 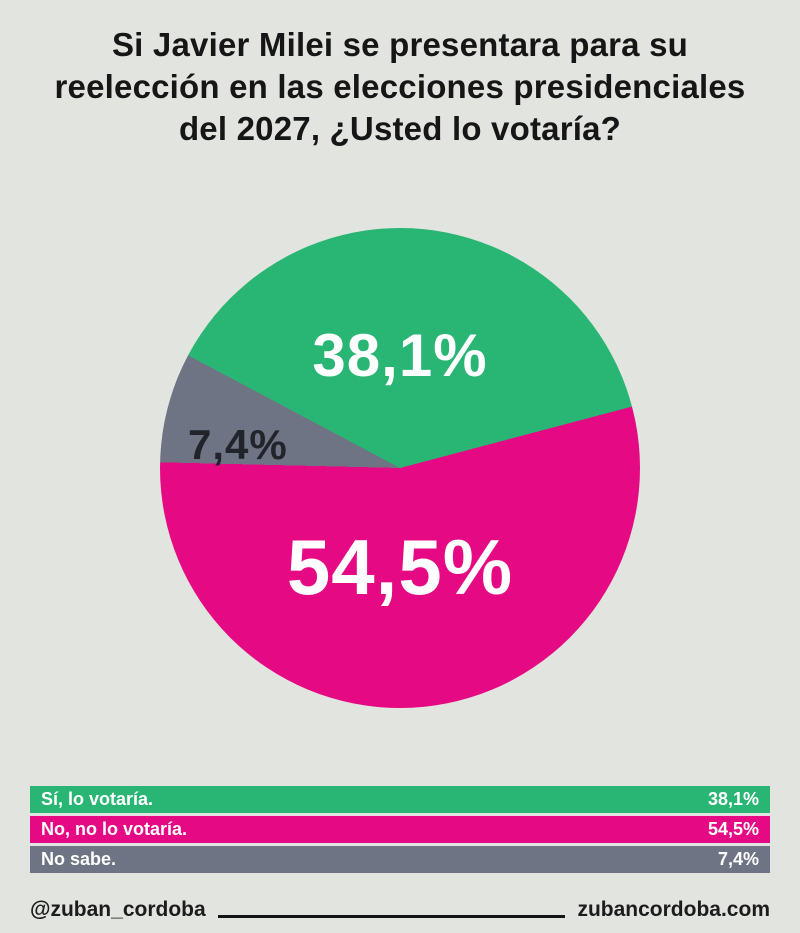 I want to click on footer: @zuban_cordoba zubancordoba.com, so click(x=400, y=910).